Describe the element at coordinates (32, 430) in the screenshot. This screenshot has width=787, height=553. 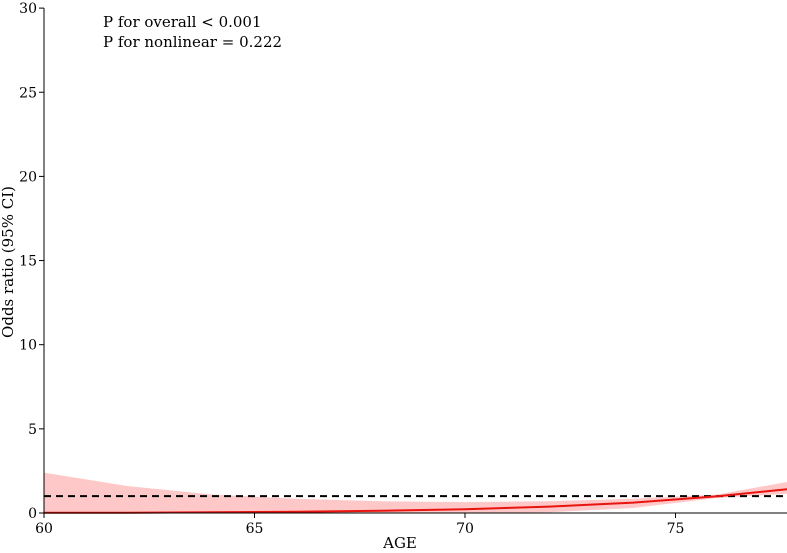
I see `y-tick-label-5: 5` at that location.